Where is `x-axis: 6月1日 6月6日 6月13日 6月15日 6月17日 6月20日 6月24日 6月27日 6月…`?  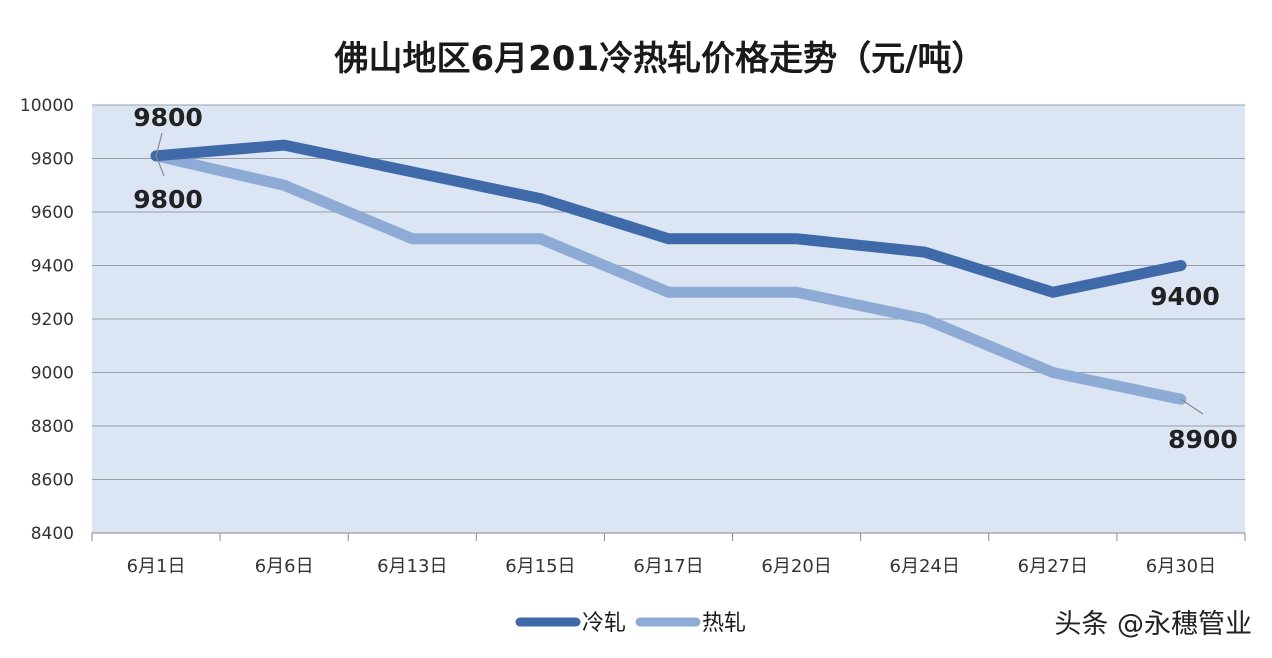
x-axis: 6月1日 6月6日 6月13日 6月15日 6月17日 6月20日 6月24日 6月27日 6月… is located at coordinates (668, 555).